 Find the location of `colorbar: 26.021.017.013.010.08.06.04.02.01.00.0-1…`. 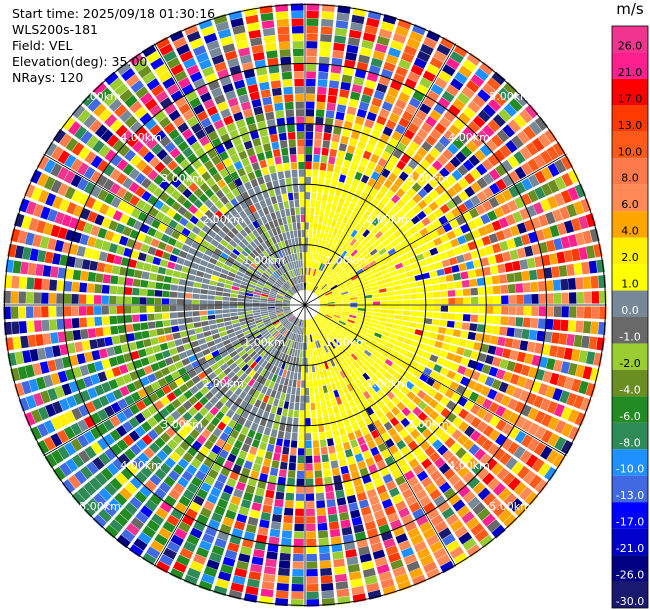

colorbar: 26.021.017.013.010.08.06.04.02.01.00.0-1… is located at coordinates (630, 317).